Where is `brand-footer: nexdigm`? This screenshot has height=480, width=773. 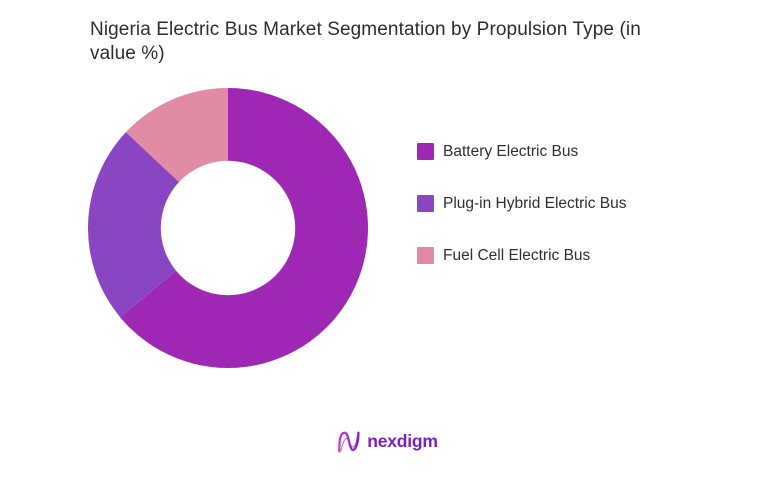
brand-footer: nexdigm is located at coordinates (386, 441).